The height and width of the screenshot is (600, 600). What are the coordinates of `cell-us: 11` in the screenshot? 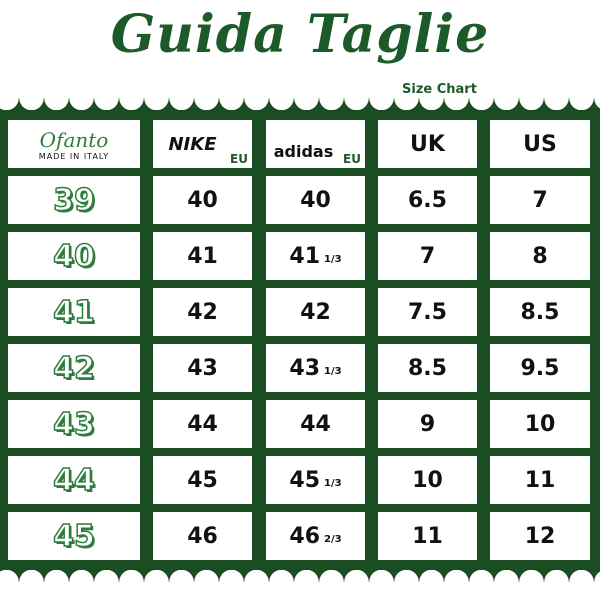 It's located at (540, 480).